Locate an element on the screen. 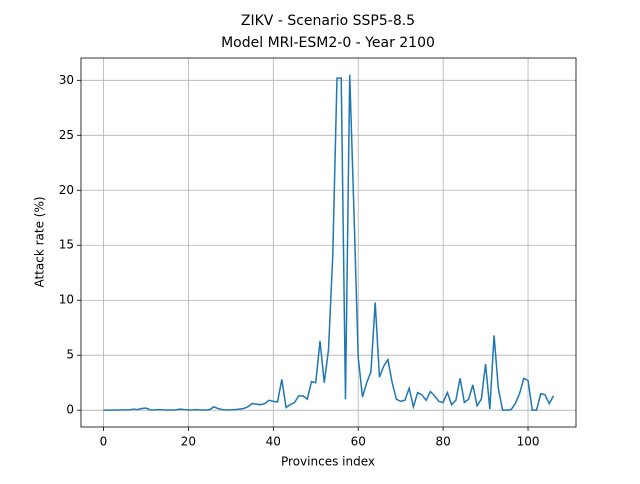 The image size is (640, 484). y-tick-label: 5 is located at coordinates (70, 355).